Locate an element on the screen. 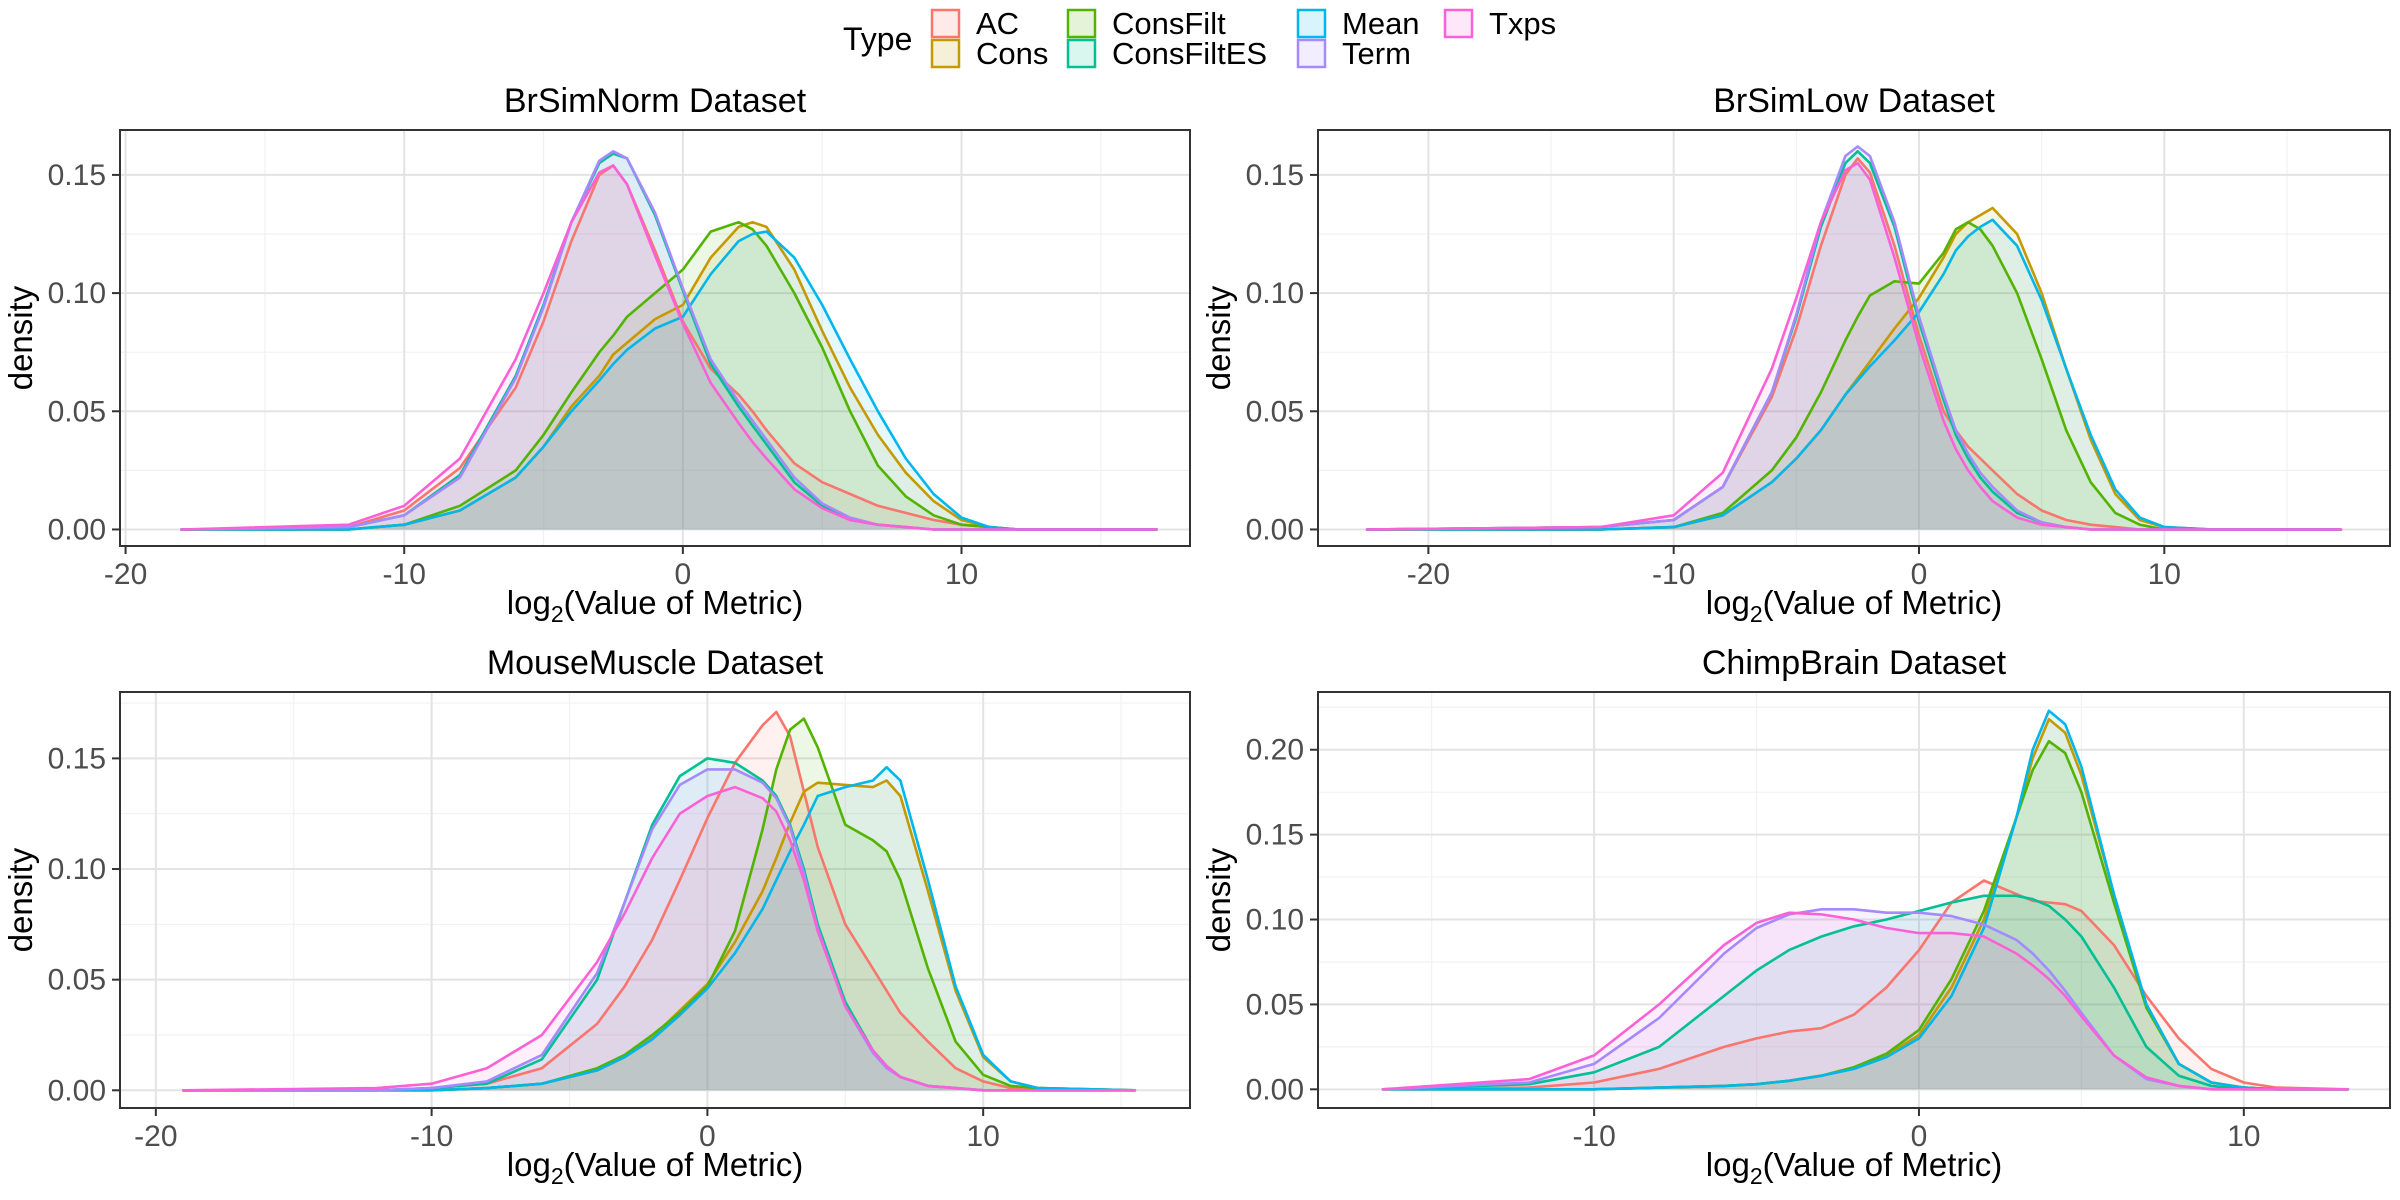 Image resolution: width=2400 pixels, height=1200 pixels. x-tick-label: -20 is located at coordinates (1428, 574).